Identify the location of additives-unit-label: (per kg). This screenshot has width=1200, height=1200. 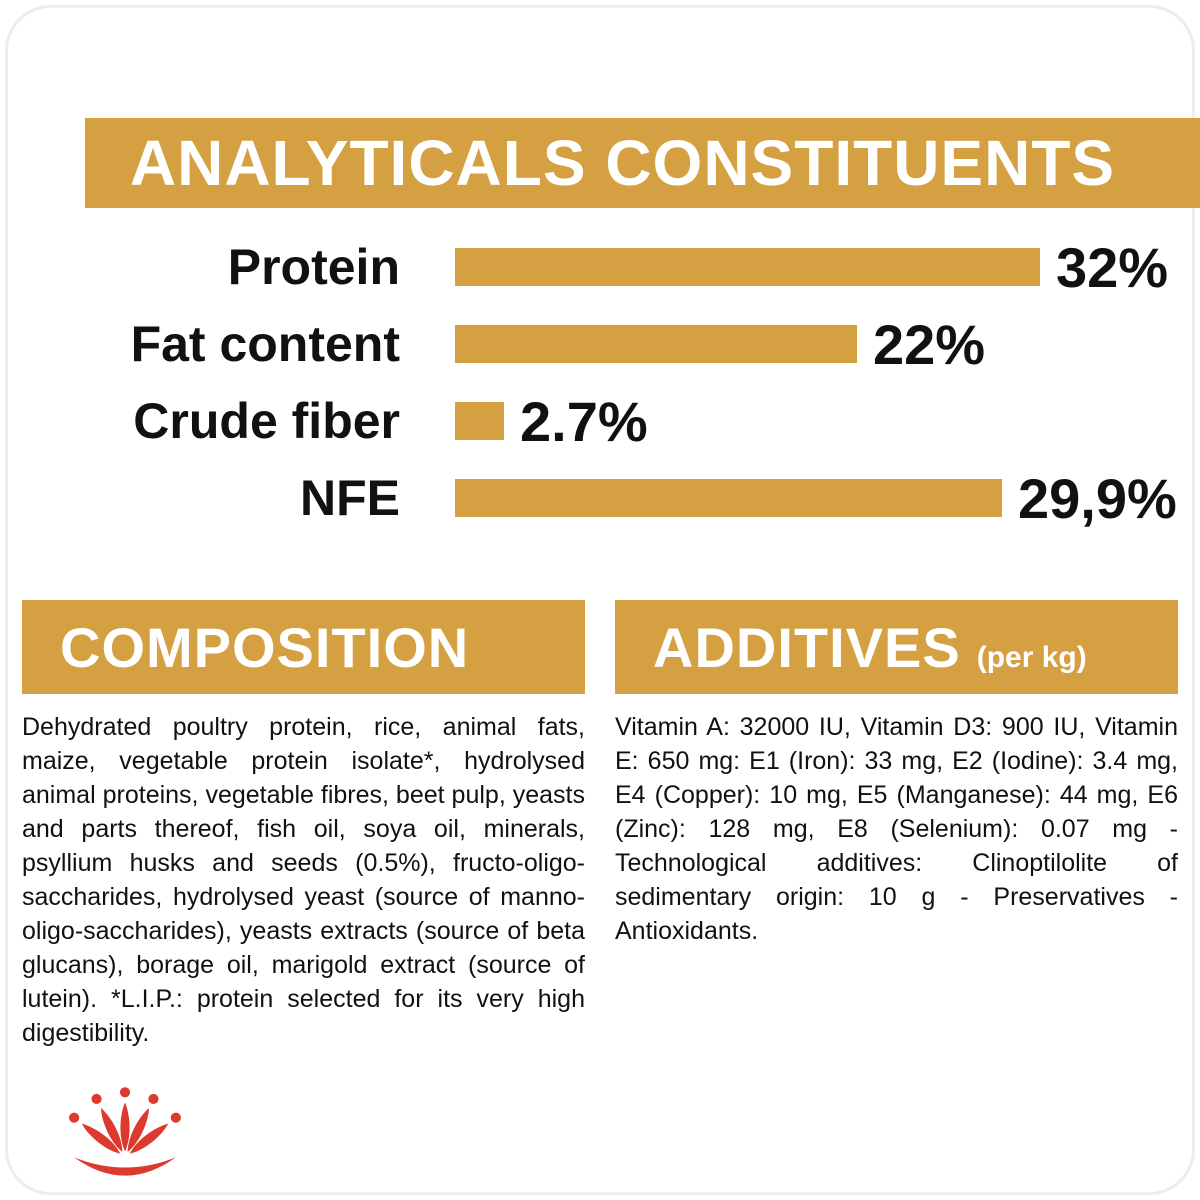
(1031, 657).